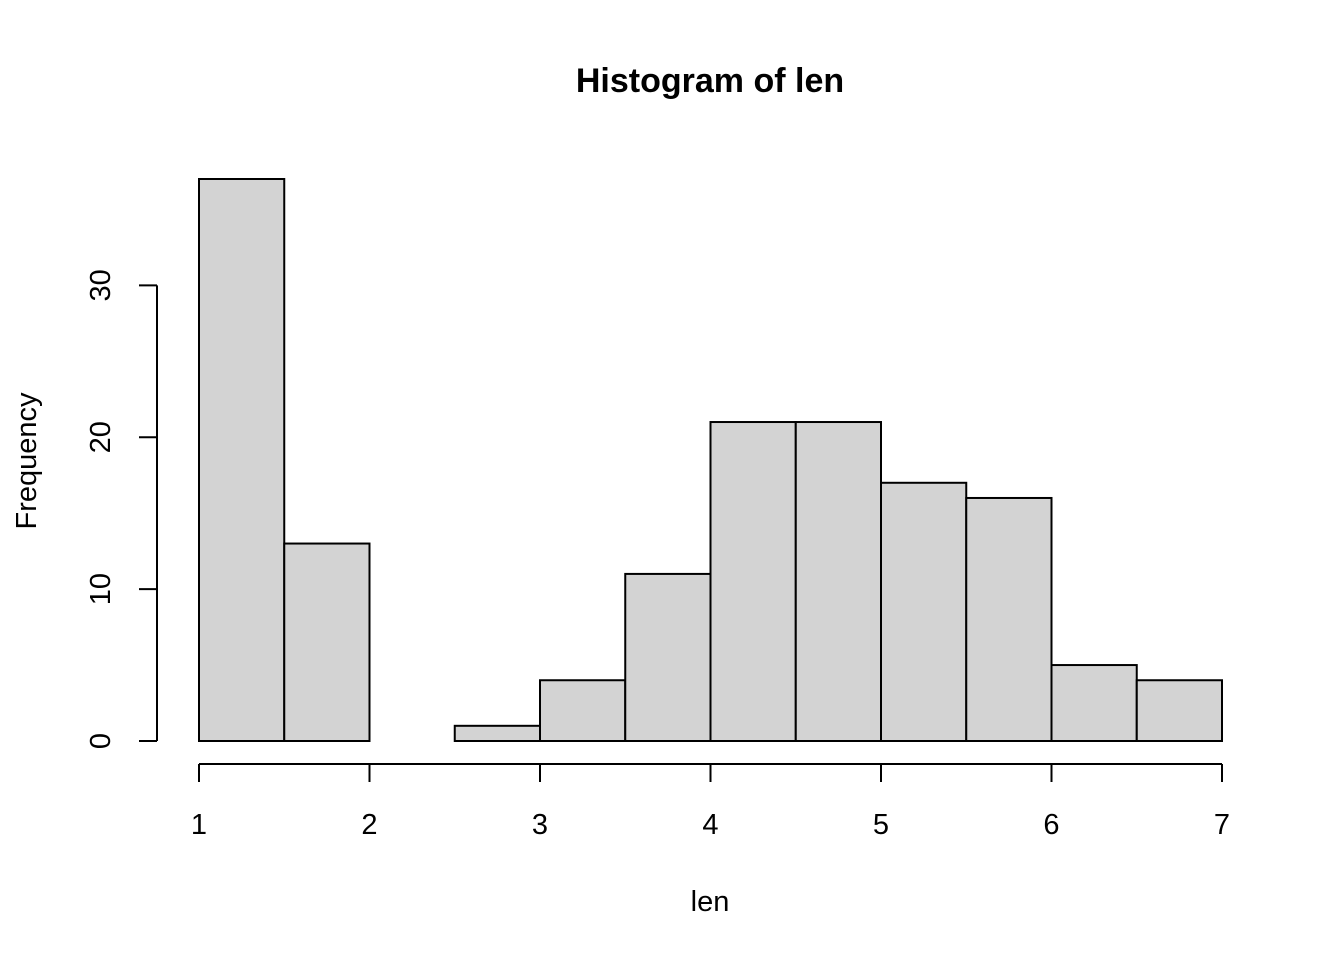 The width and height of the screenshot is (1344, 960). Describe the element at coordinates (101, 285) in the screenshot. I see `y-tick-label: 30` at that location.